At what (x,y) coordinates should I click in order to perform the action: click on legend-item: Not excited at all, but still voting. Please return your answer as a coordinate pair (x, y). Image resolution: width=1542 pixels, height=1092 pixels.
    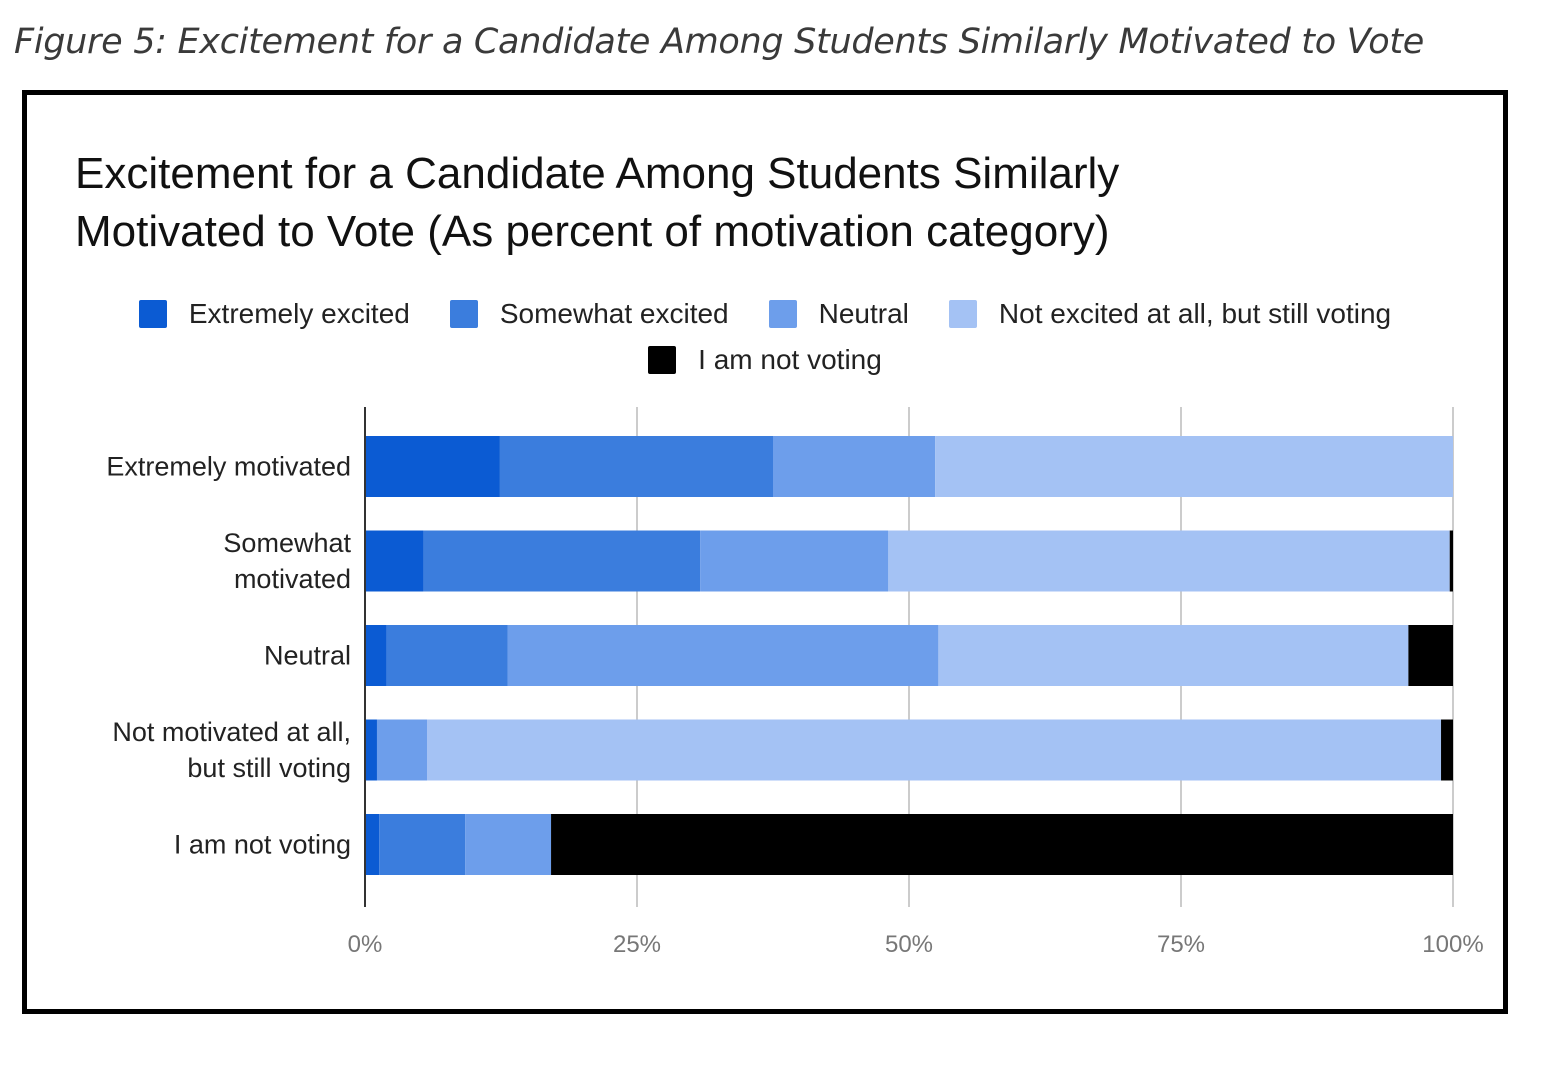
    Looking at the image, I should click on (1170, 314).